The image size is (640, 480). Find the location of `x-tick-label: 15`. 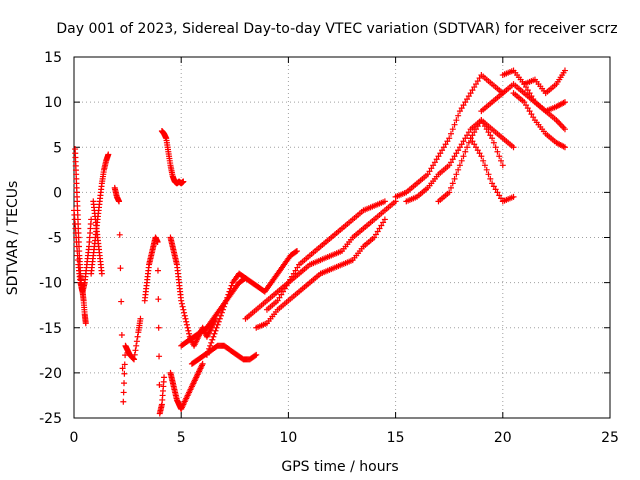

x-tick-label: 15 is located at coordinates (396, 438).